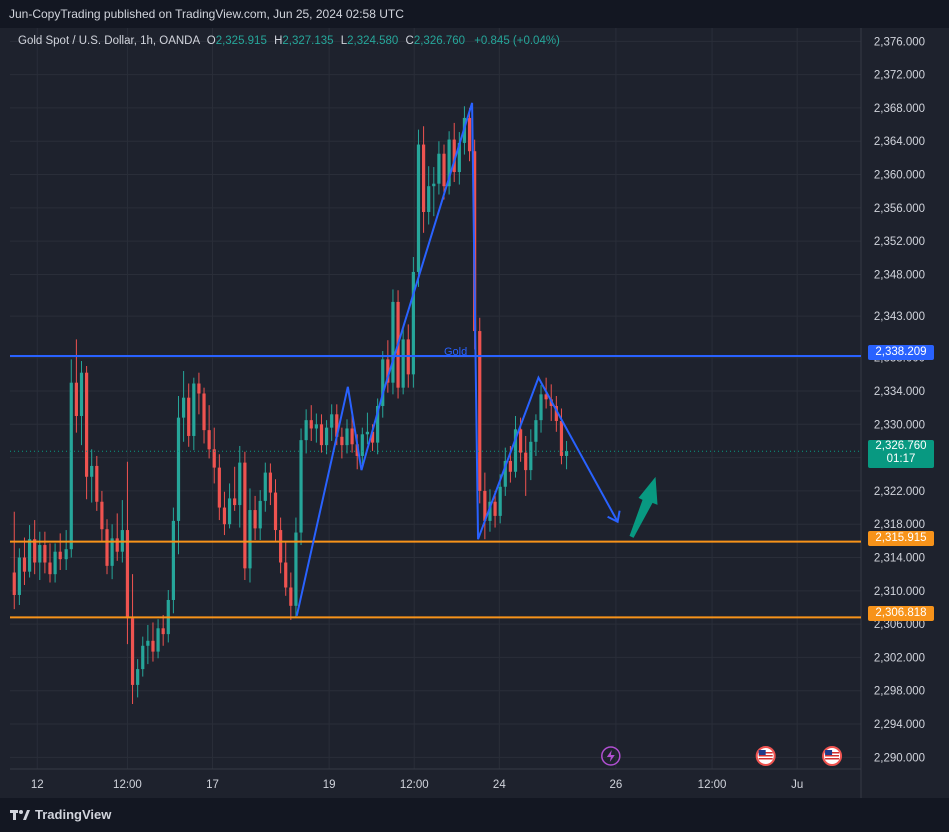 This screenshot has width=949, height=832. What do you see at coordinates (901, 459) in the screenshot?
I see `bar-countdown: 01:17` at bounding box center [901, 459].